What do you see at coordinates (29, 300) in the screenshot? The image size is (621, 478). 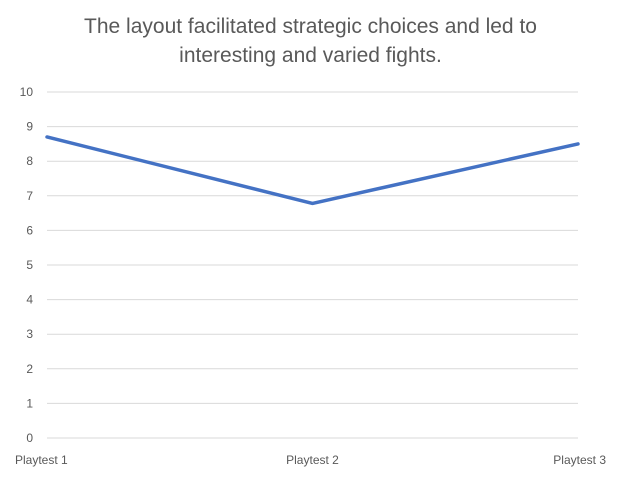 I see `y-tick-label: 4` at bounding box center [29, 300].